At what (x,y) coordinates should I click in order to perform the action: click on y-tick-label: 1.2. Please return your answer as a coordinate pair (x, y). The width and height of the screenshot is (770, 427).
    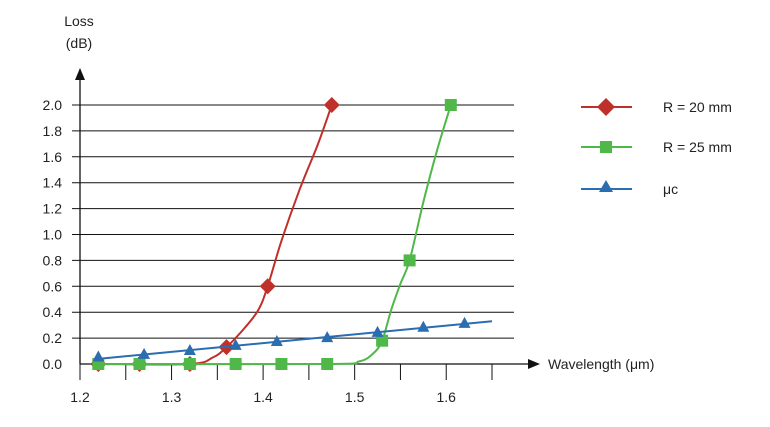
    Looking at the image, I should click on (53, 209).